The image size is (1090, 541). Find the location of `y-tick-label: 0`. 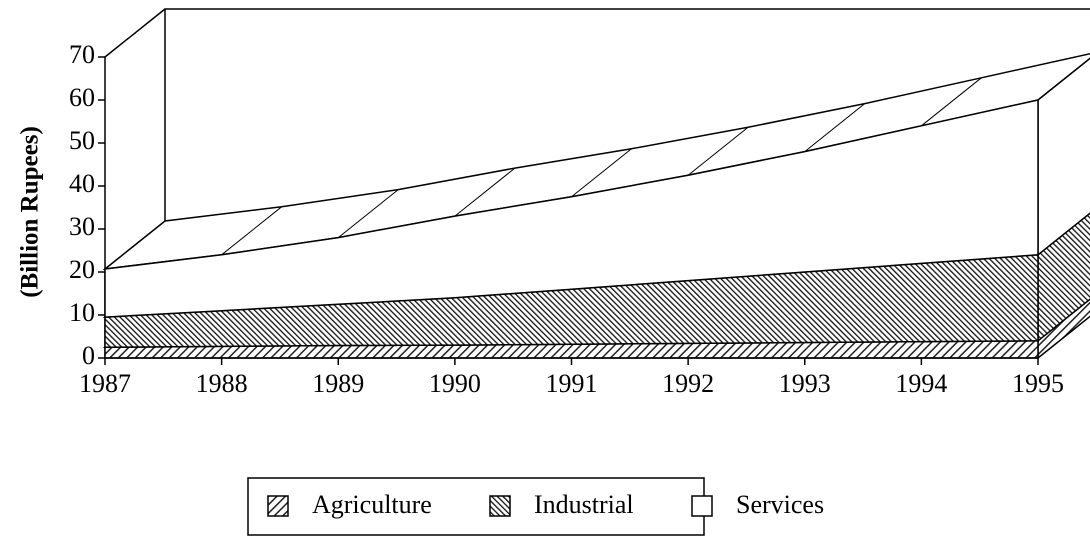

y-tick-label: 0 is located at coordinates (88, 355).